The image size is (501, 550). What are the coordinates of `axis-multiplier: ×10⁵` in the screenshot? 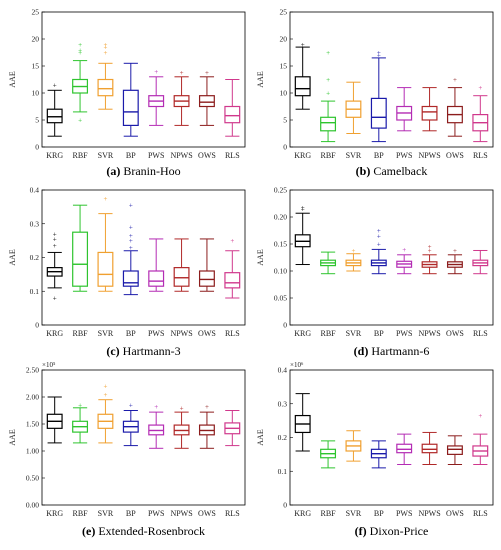 It's located at (49, 365).